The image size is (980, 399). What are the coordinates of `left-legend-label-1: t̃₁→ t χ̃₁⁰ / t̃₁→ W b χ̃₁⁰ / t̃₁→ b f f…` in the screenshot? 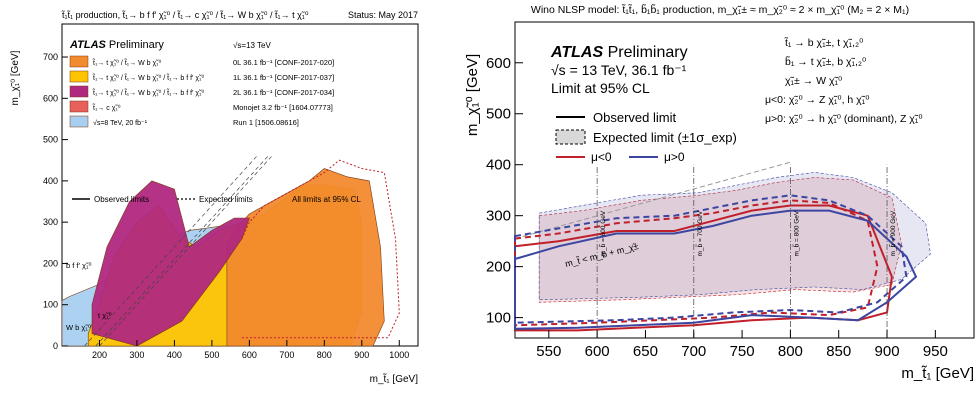 It's located at (148, 78).